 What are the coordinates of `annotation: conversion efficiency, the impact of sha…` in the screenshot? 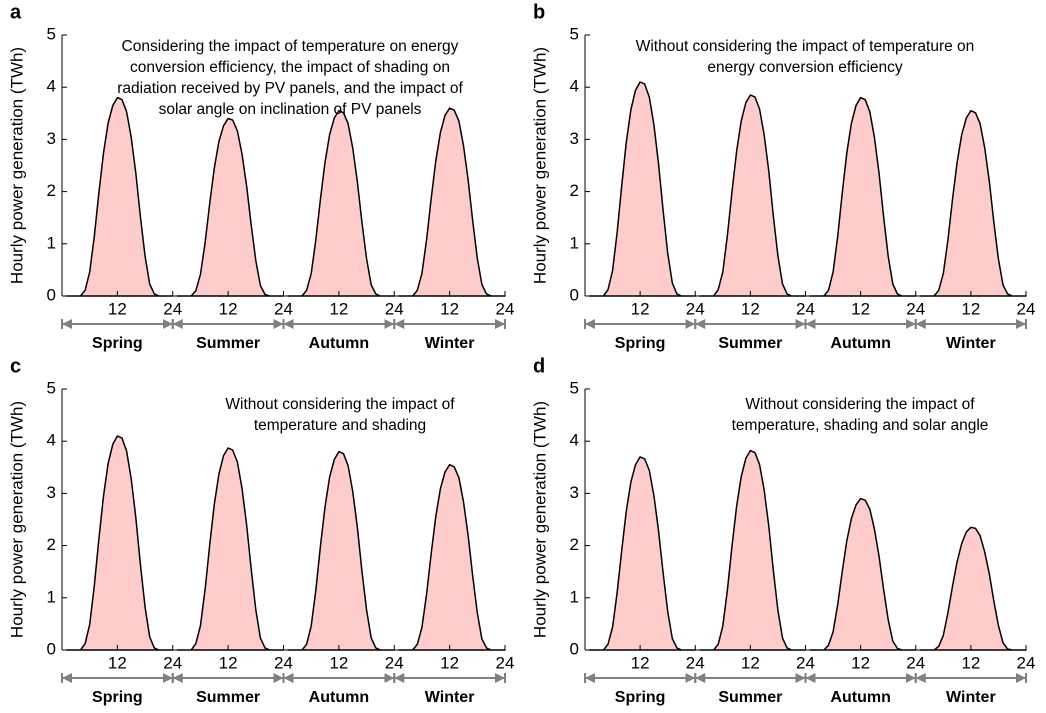 It's located at (290, 67).